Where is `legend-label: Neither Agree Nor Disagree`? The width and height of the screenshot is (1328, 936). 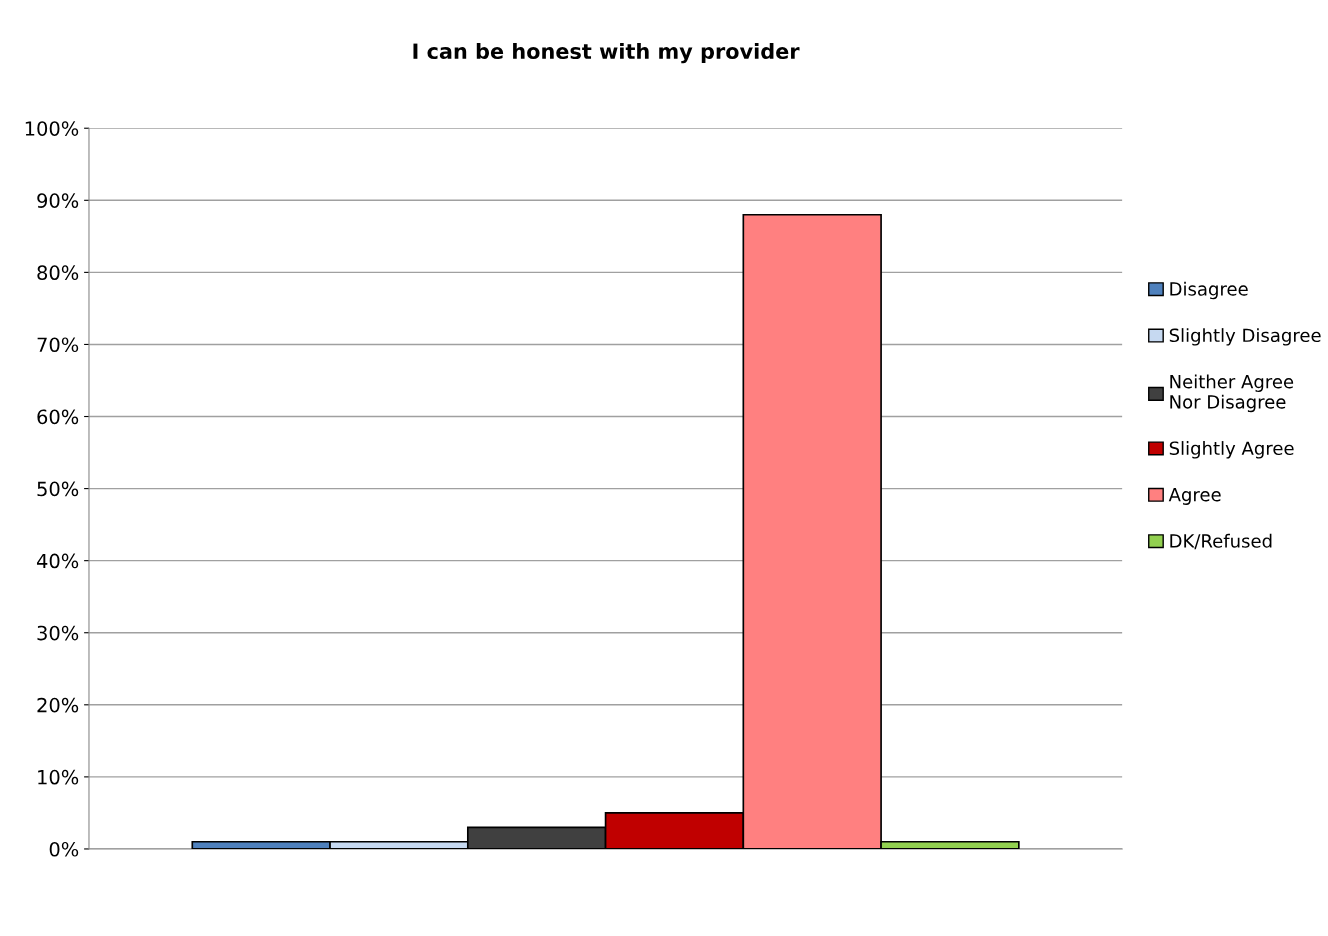
legend-label: Neither Agree Nor Disagree is located at coordinates (1232, 393).